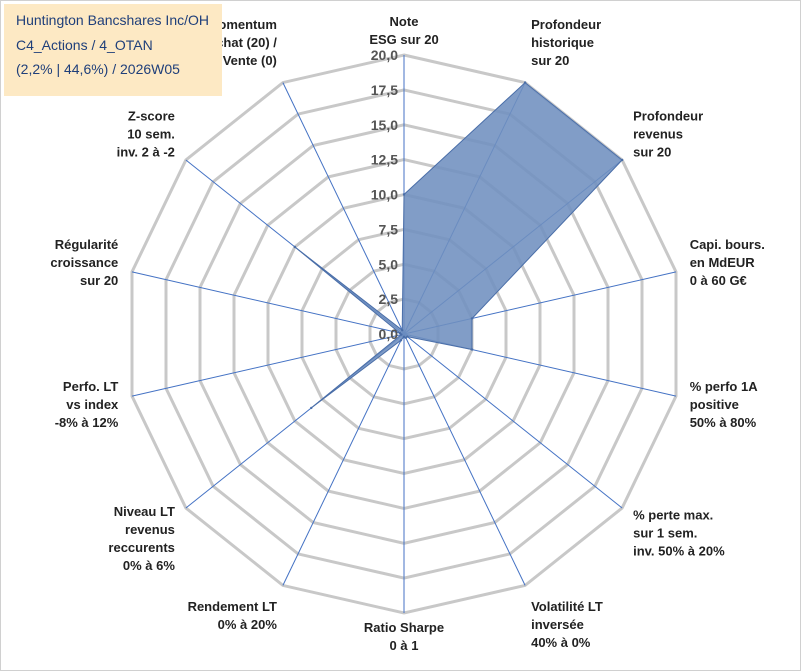 The image size is (801, 671). I want to click on axis-label: Rendement LT 0% à 20%, so click(233, 615).